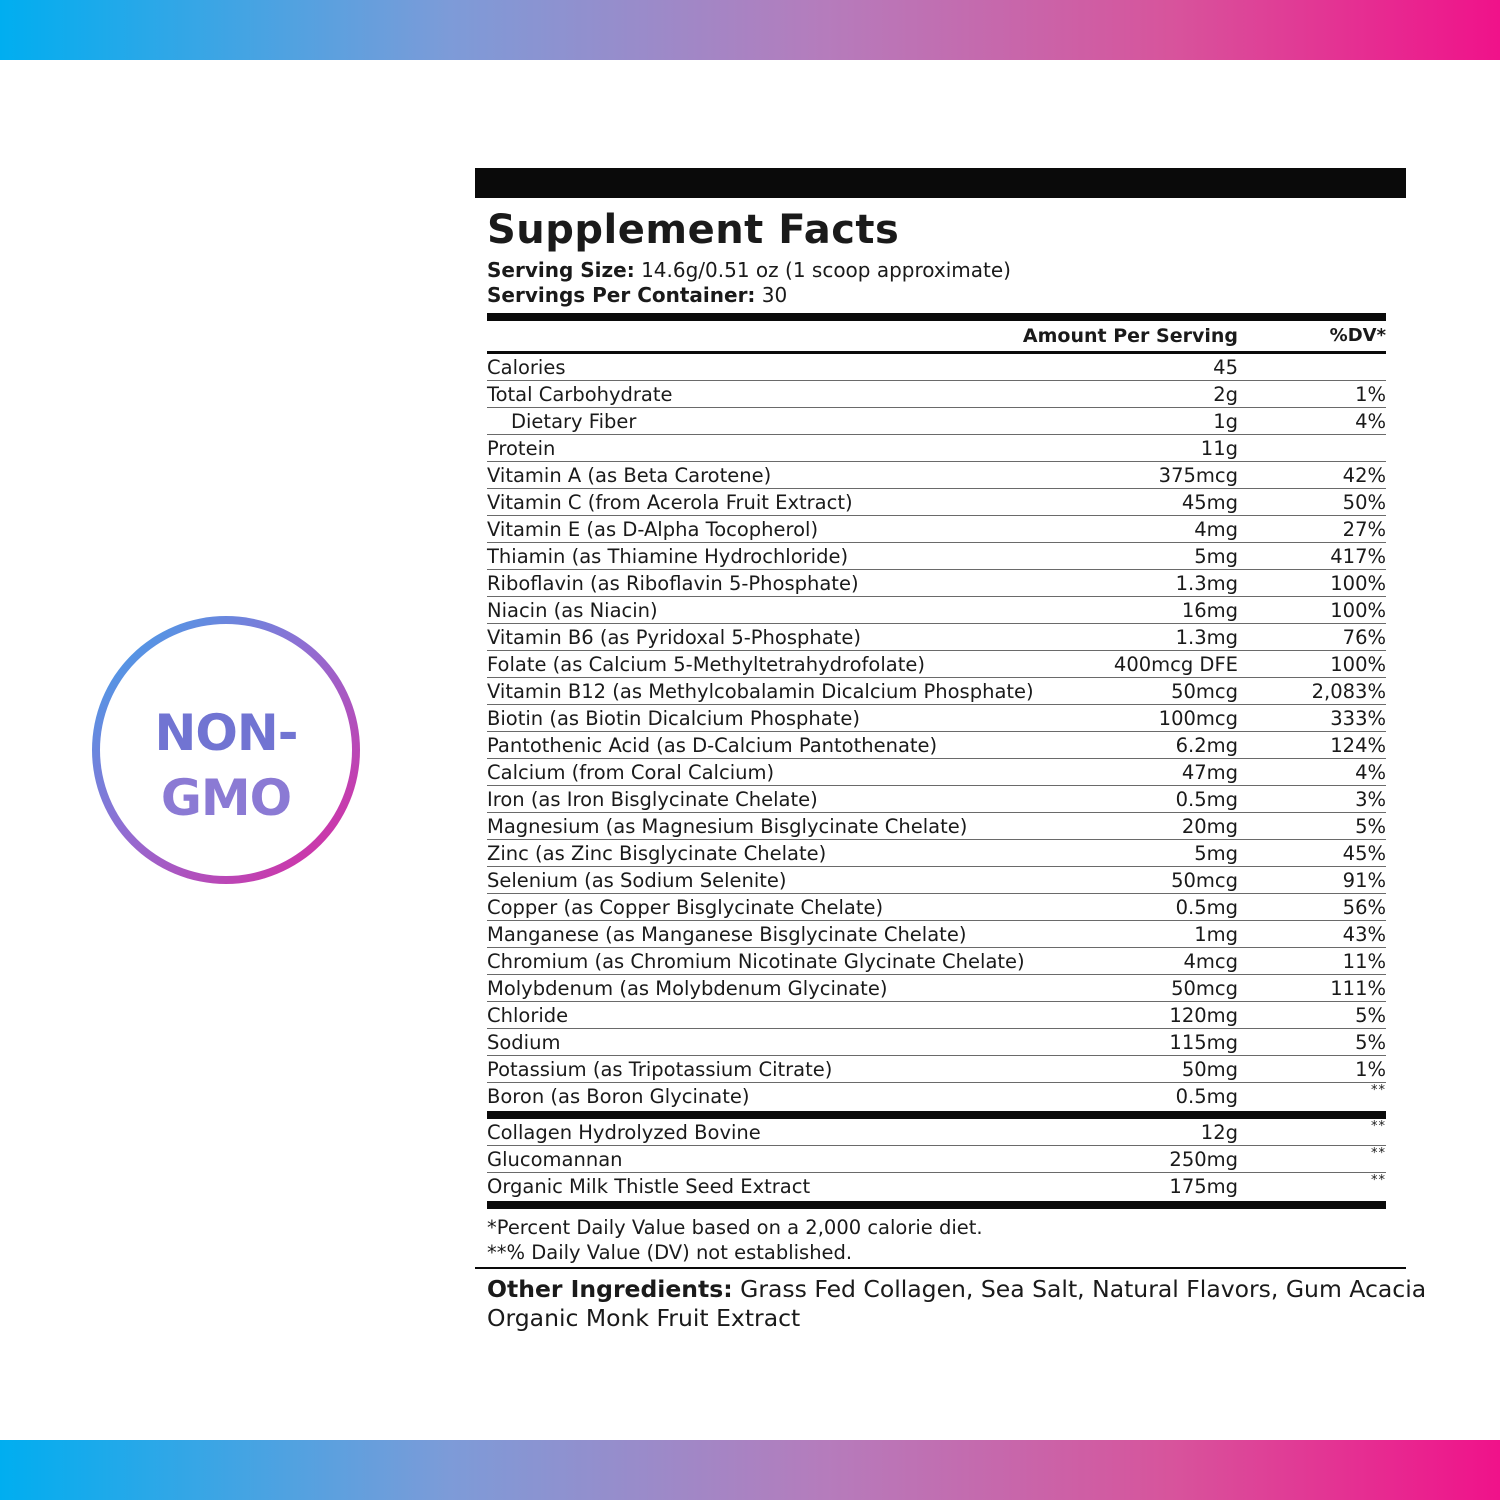 The width and height of the screenshot is (1500, 1500). What do you see at coordinates (673, 718) in the screenshot?
I see `nutrient-name: Biotin (as Biotin Dicalcium Phosphate)` at bounding box center [673, 718].